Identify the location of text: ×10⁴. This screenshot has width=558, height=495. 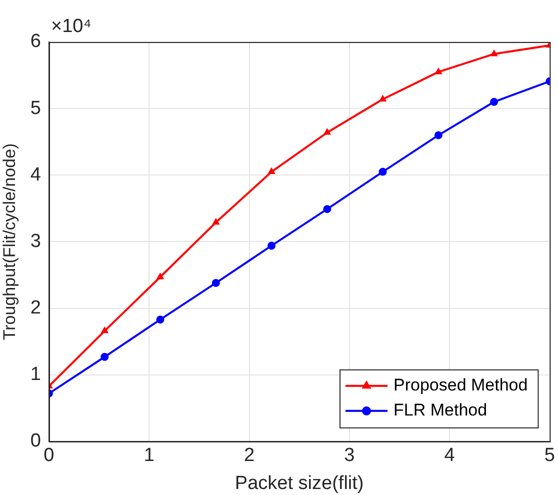
(71, 26).